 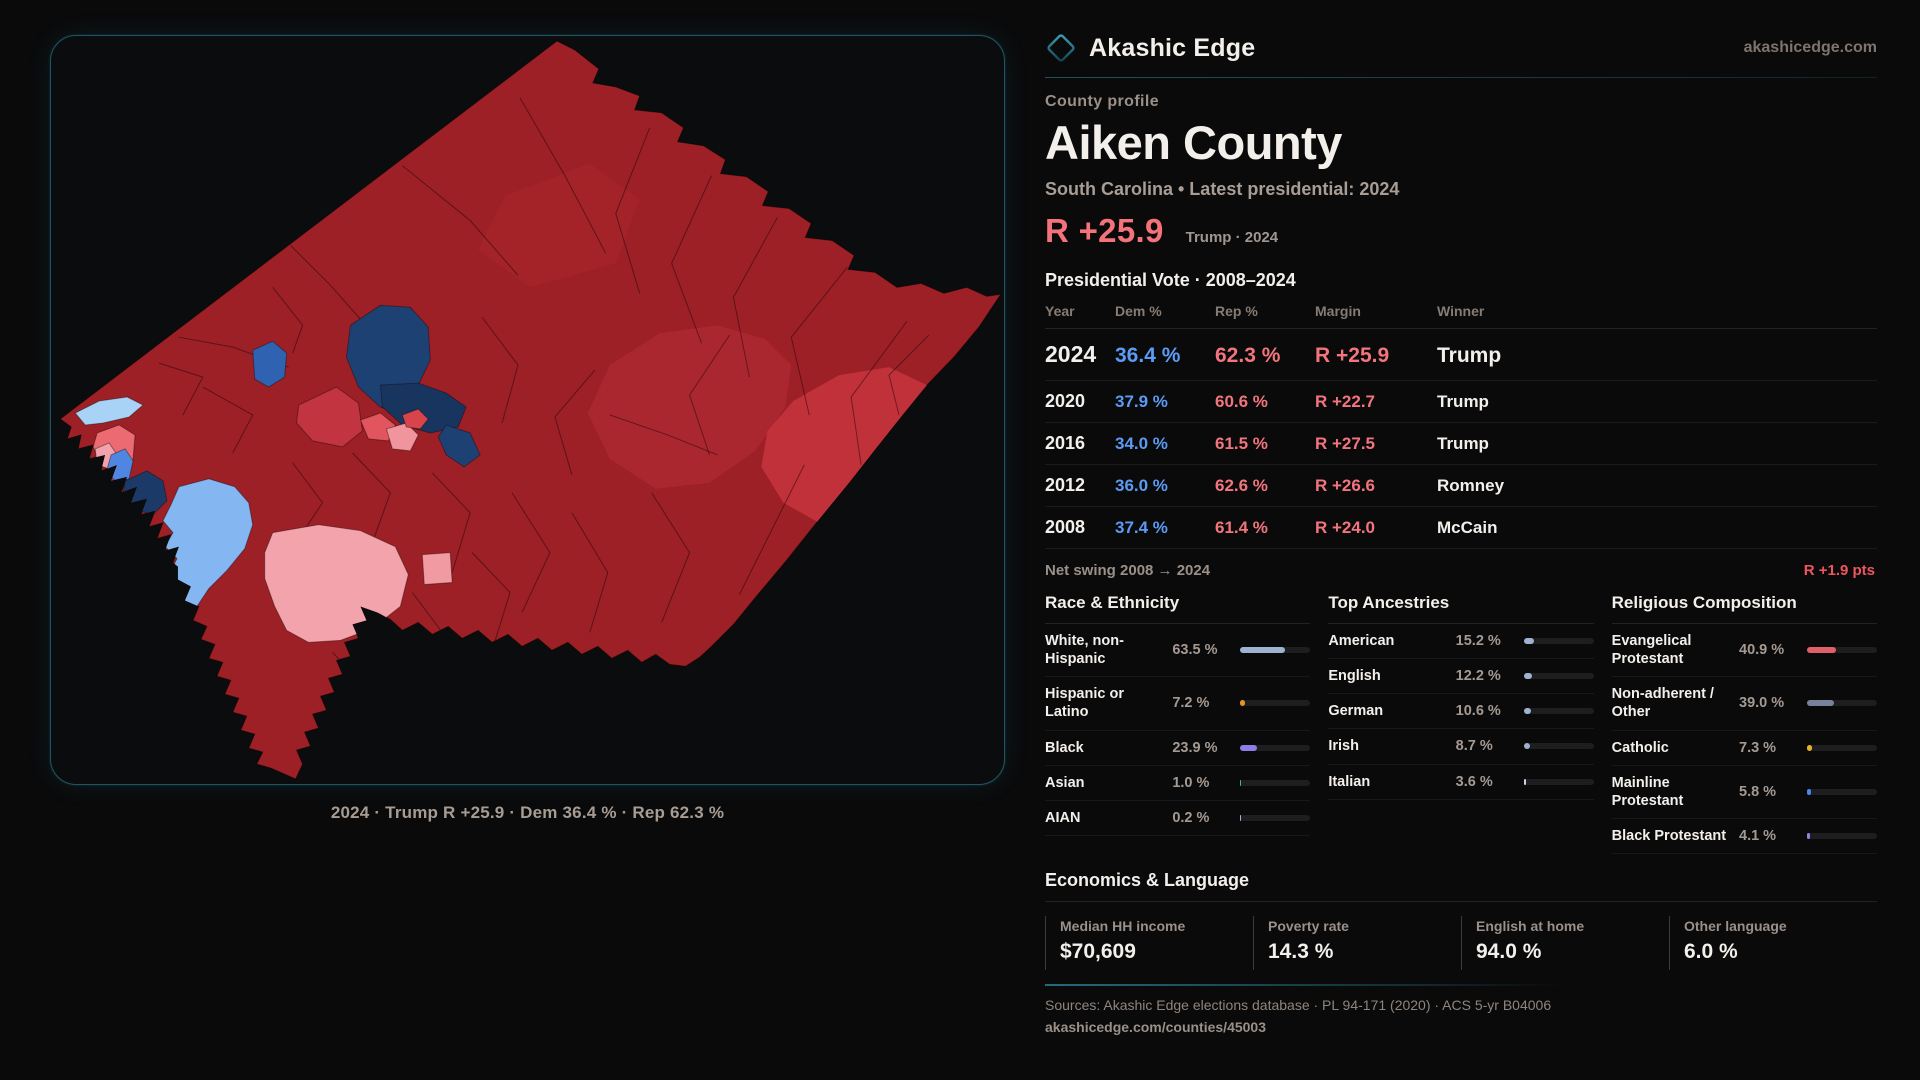 I want to click on brand-domain-link: akashicedge.com, so click(x=1810, y=47).